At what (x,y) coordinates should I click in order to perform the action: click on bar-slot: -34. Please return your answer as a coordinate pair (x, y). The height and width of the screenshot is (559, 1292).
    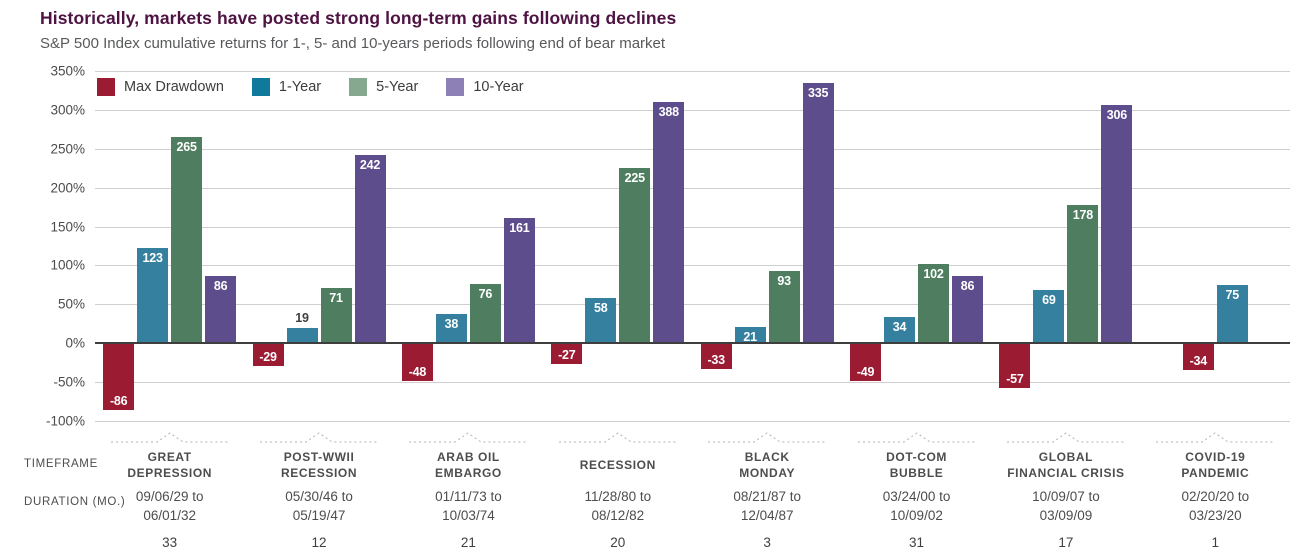
    Looking at the image, I should click on (1198, 246).